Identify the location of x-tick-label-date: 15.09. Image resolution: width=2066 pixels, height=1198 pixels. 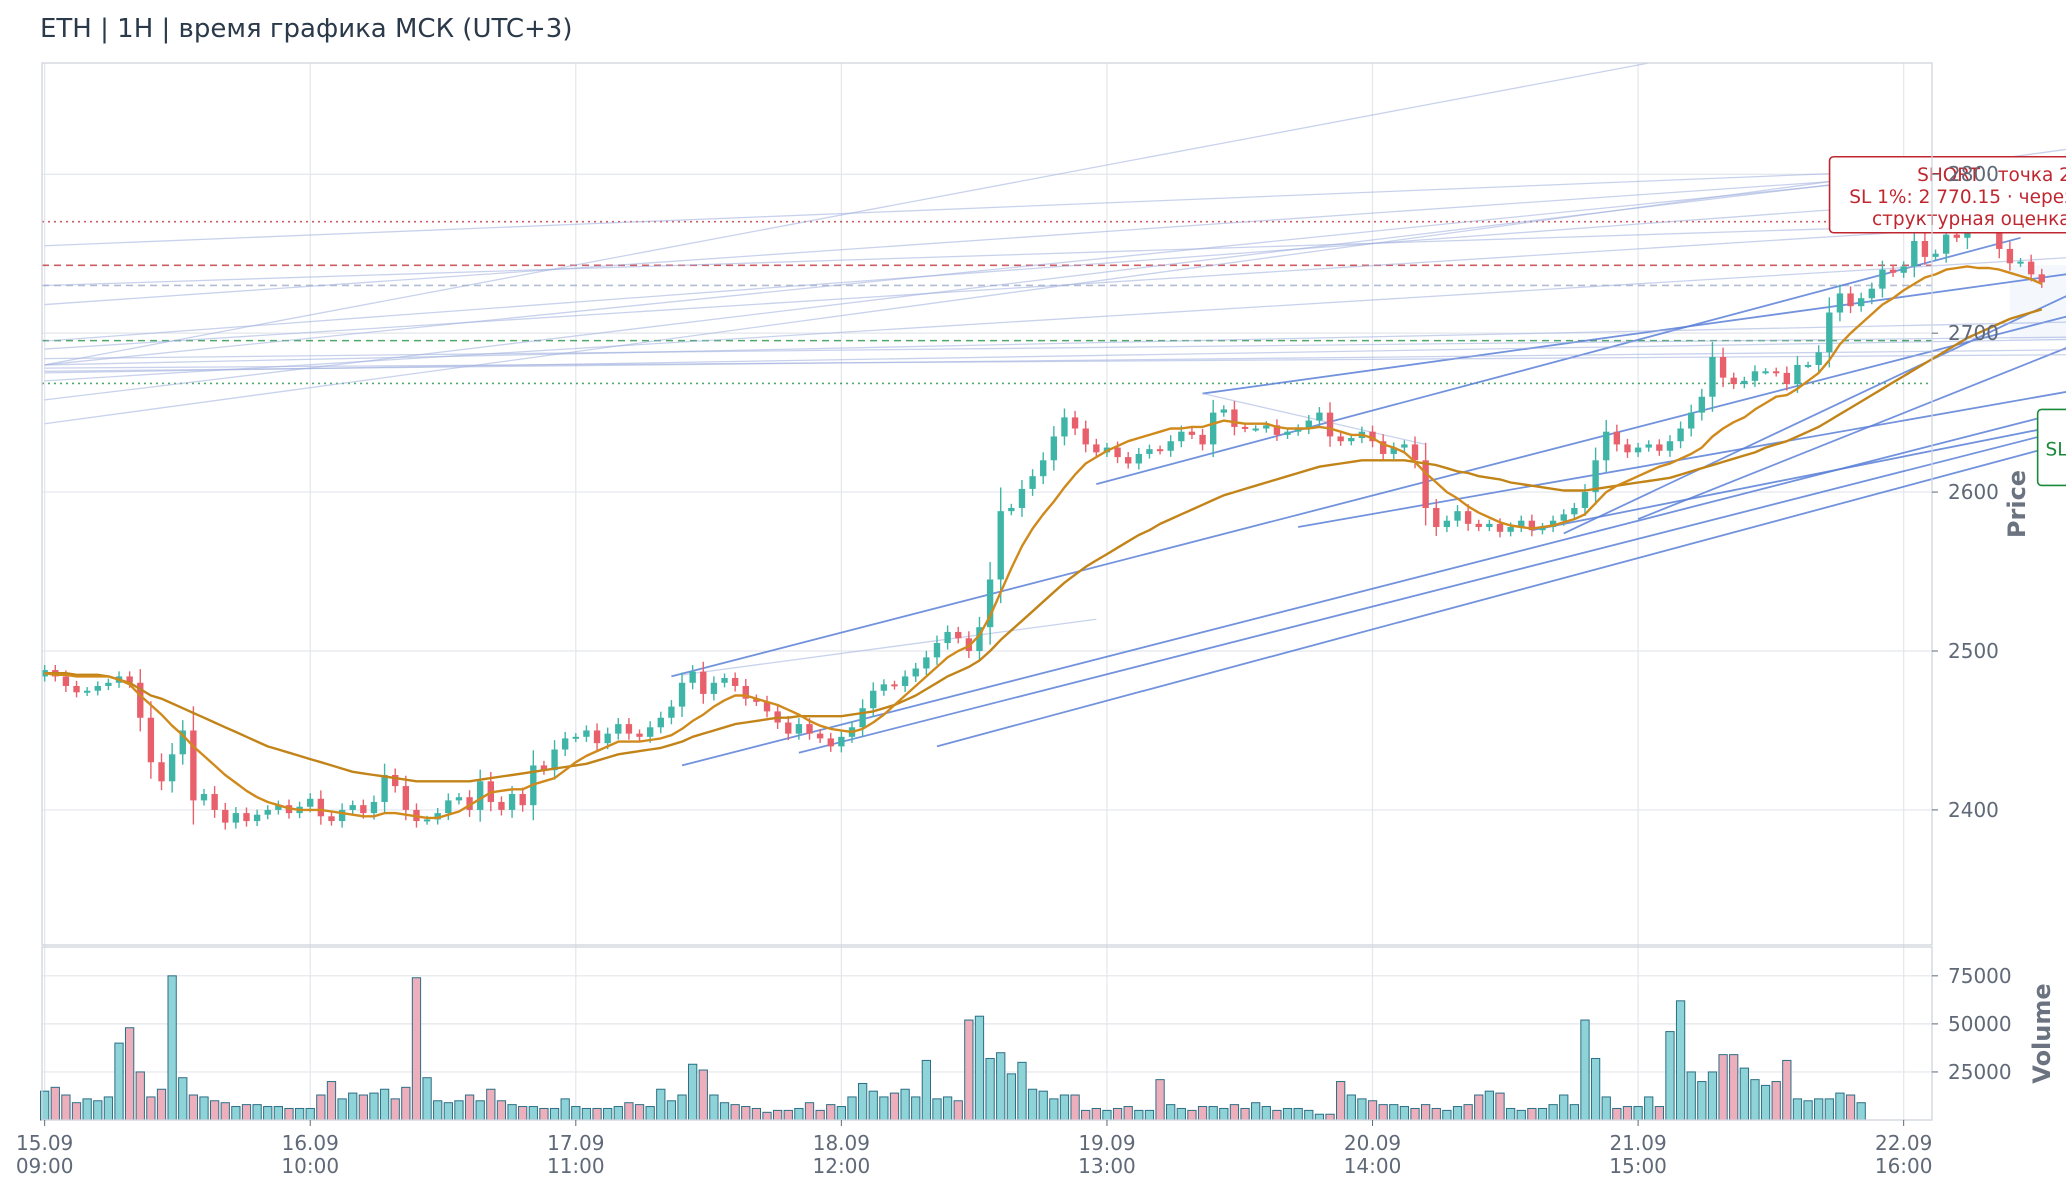
(44, 1143).